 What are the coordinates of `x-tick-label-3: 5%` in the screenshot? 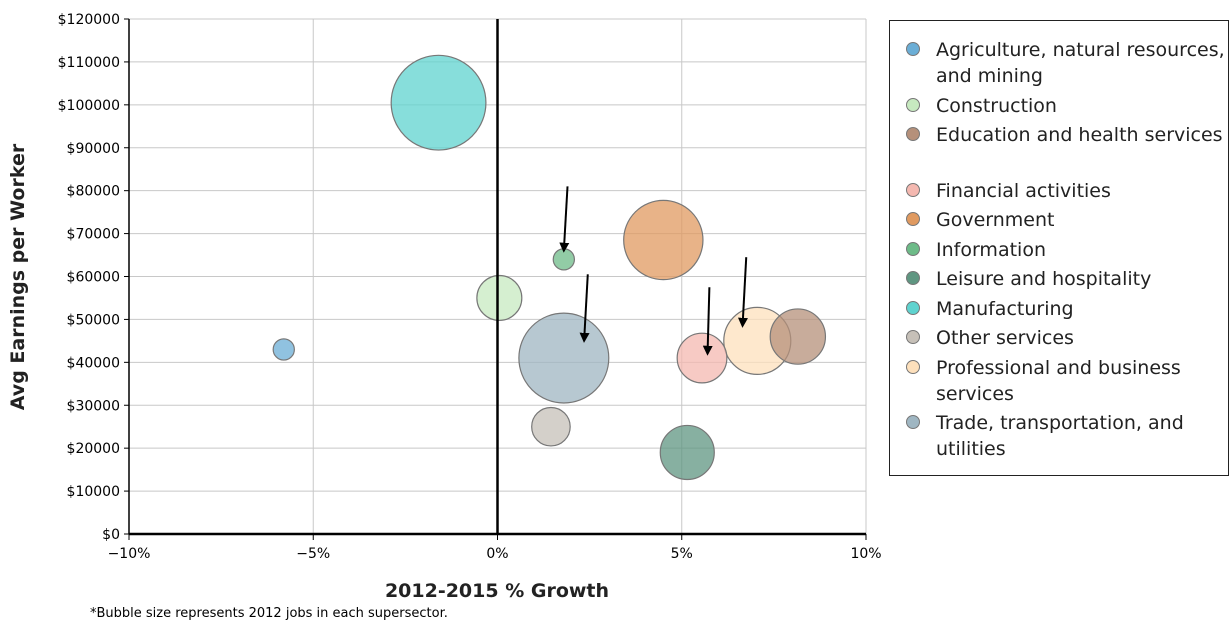 It's located at (682, 554).